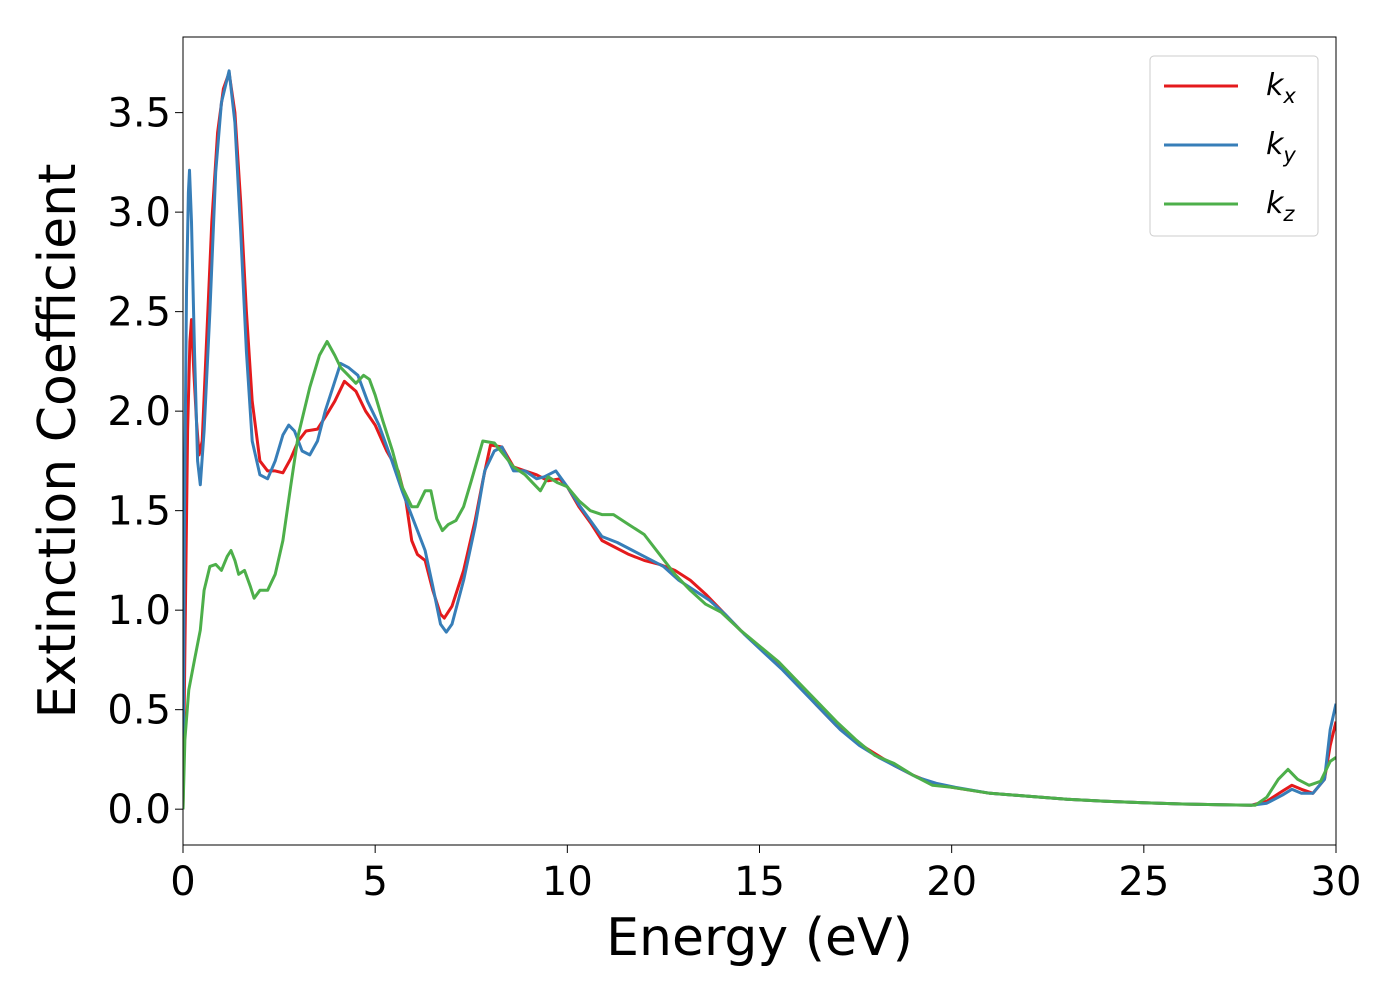 Image resolution: width=1400 pixels, height=1000 pixels. I want to click on x-tick-label: 25, so click(1143, 882).